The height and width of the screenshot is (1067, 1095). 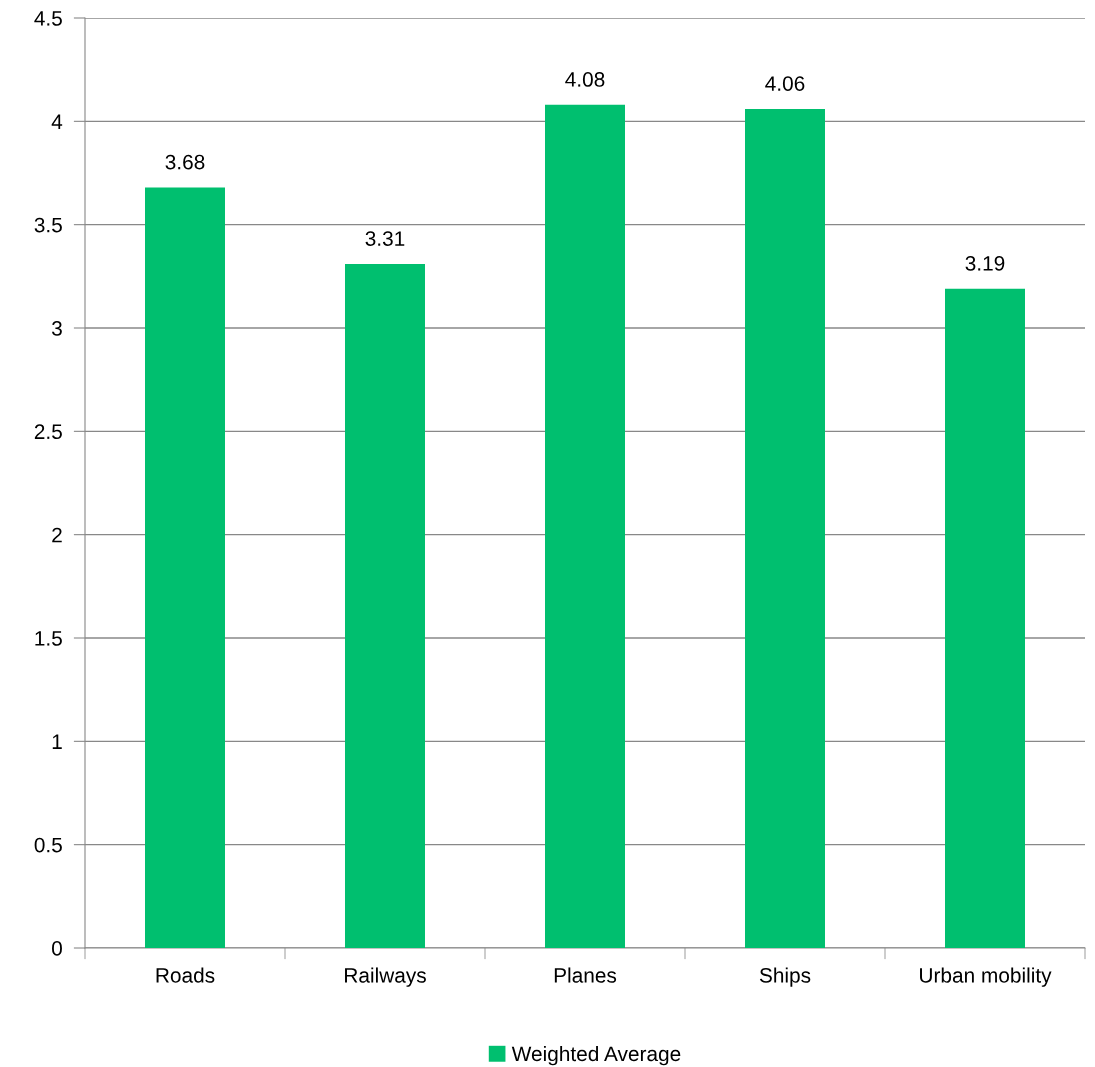 I want to click on y-tick-label: 2.5, so click(x=48, y=432).